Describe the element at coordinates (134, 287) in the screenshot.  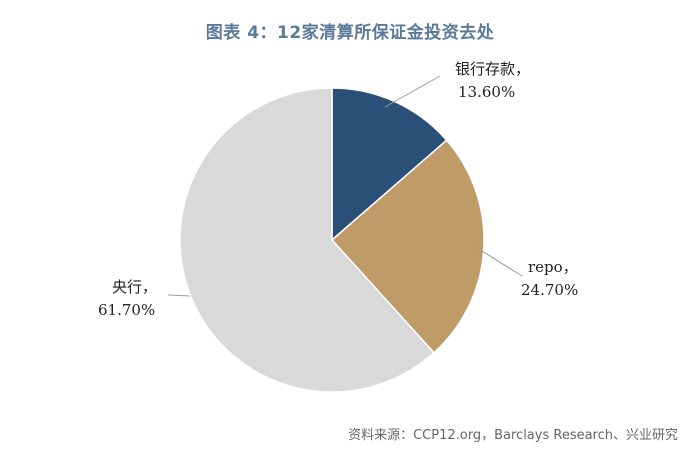
I see `slice-label-2: 央行，` at that location.